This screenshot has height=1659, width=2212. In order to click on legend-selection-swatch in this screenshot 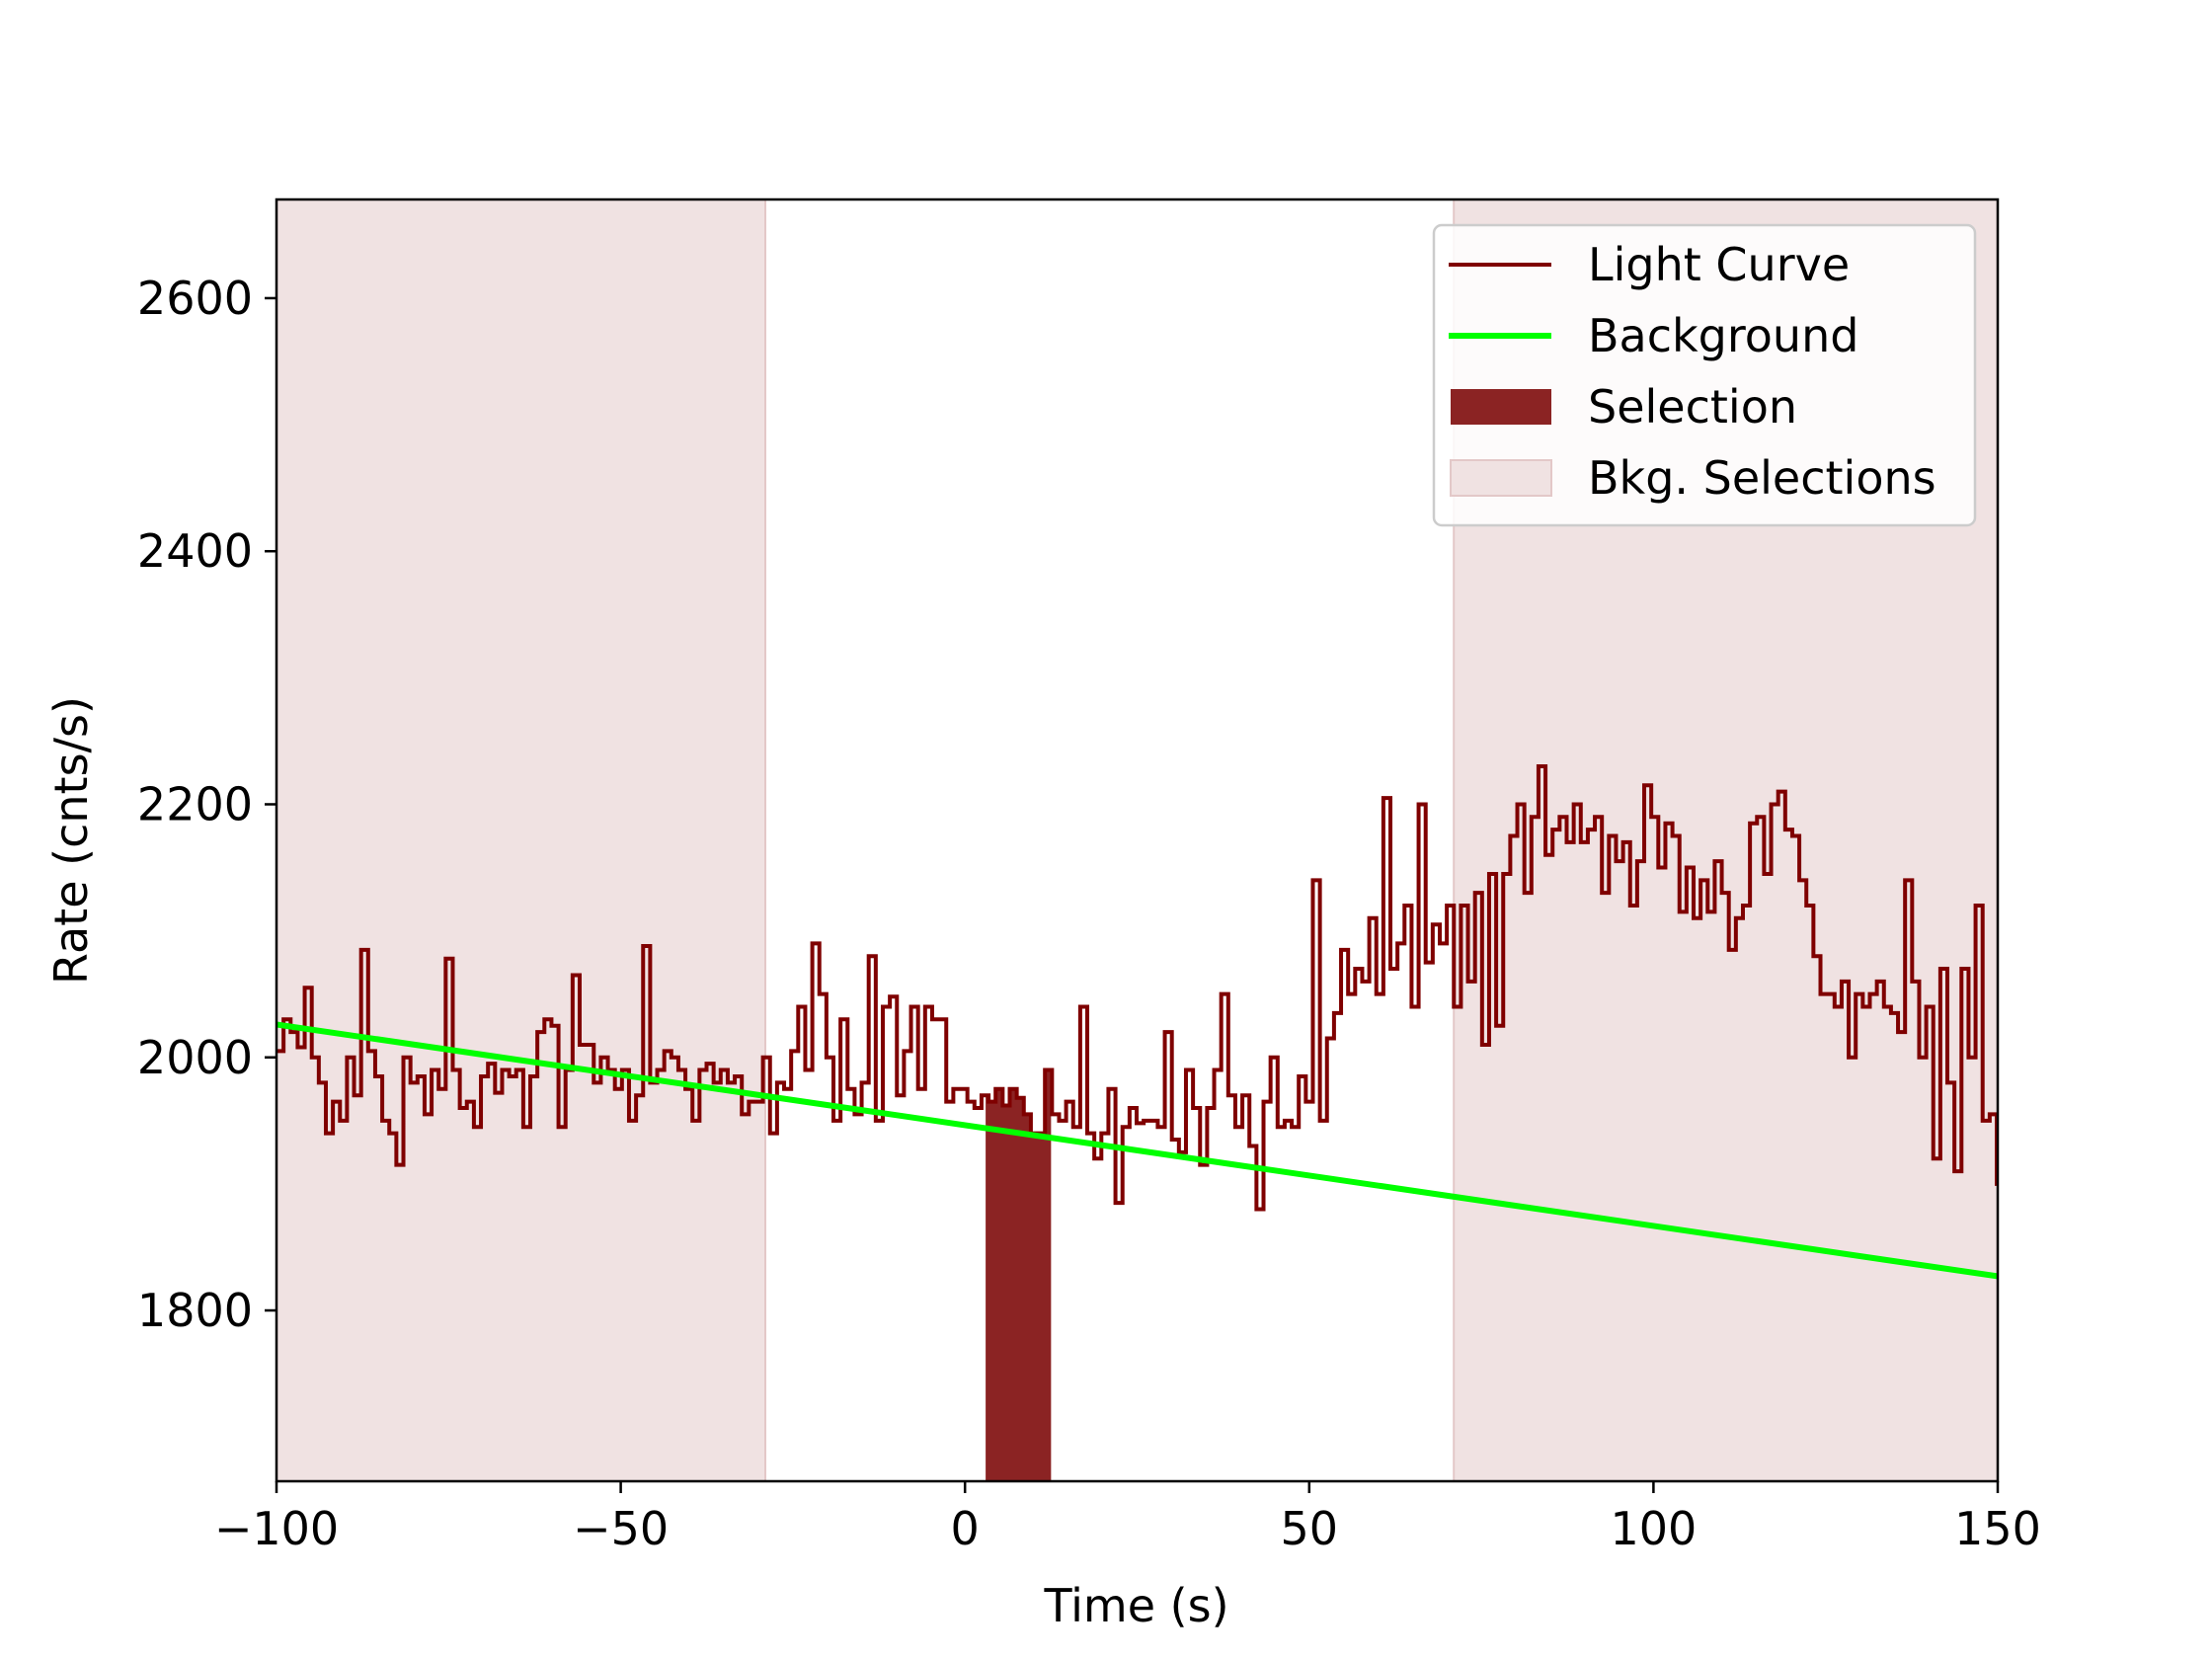, I will do `click(1501, 407)`.